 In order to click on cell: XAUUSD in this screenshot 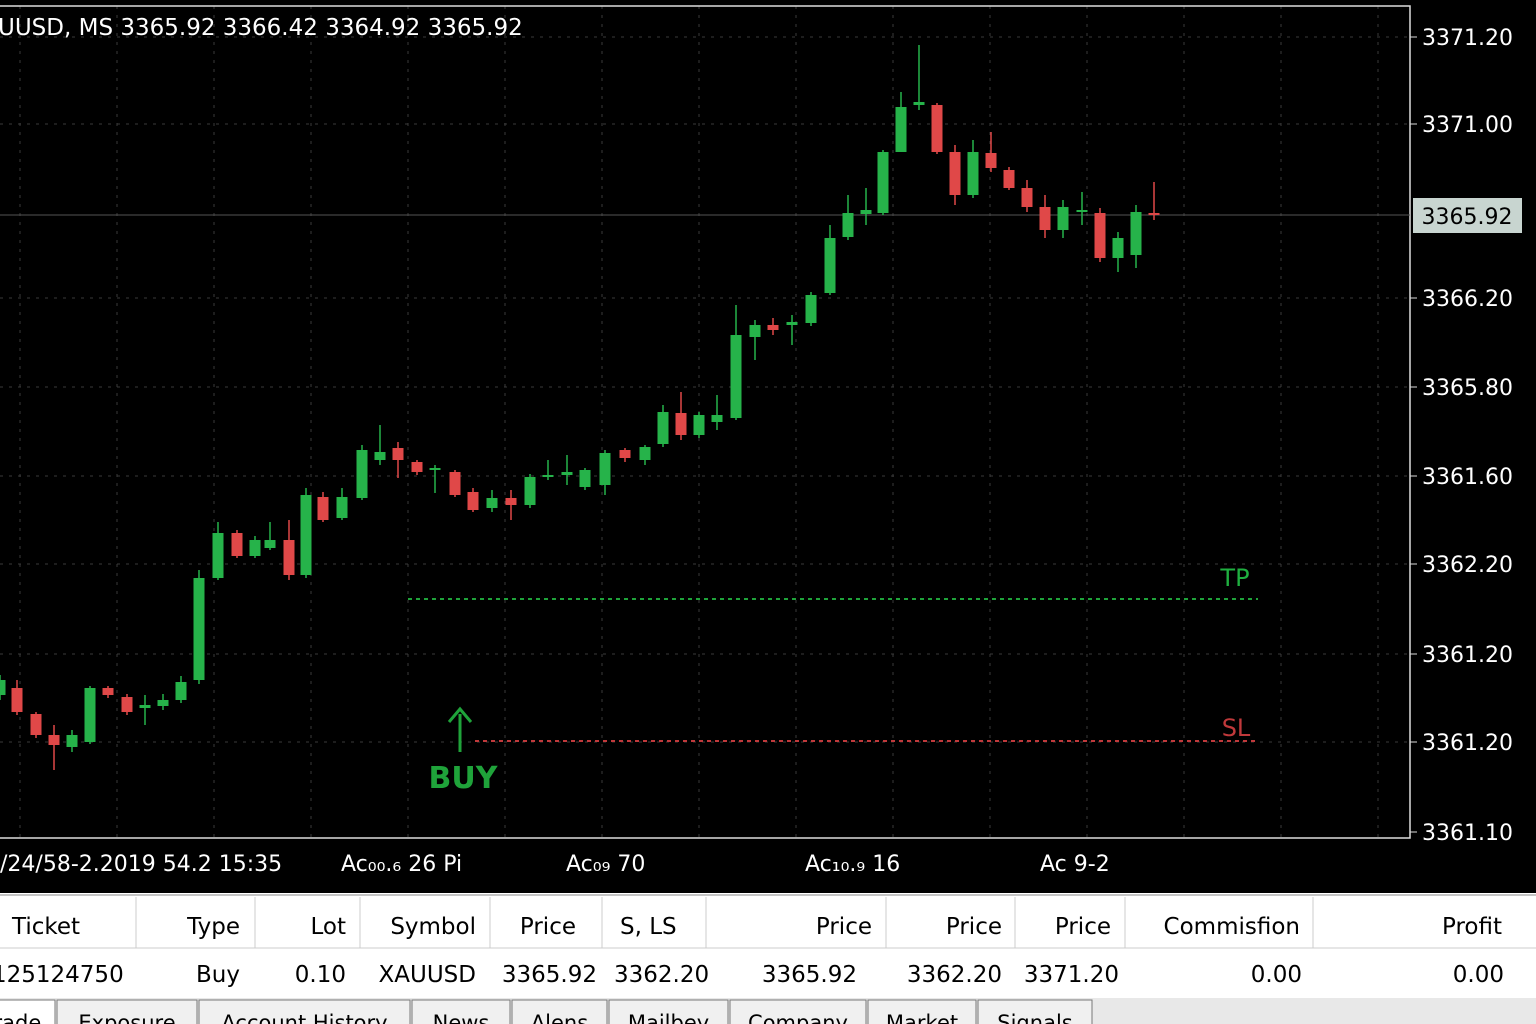, I will do `click(427, 975)`.